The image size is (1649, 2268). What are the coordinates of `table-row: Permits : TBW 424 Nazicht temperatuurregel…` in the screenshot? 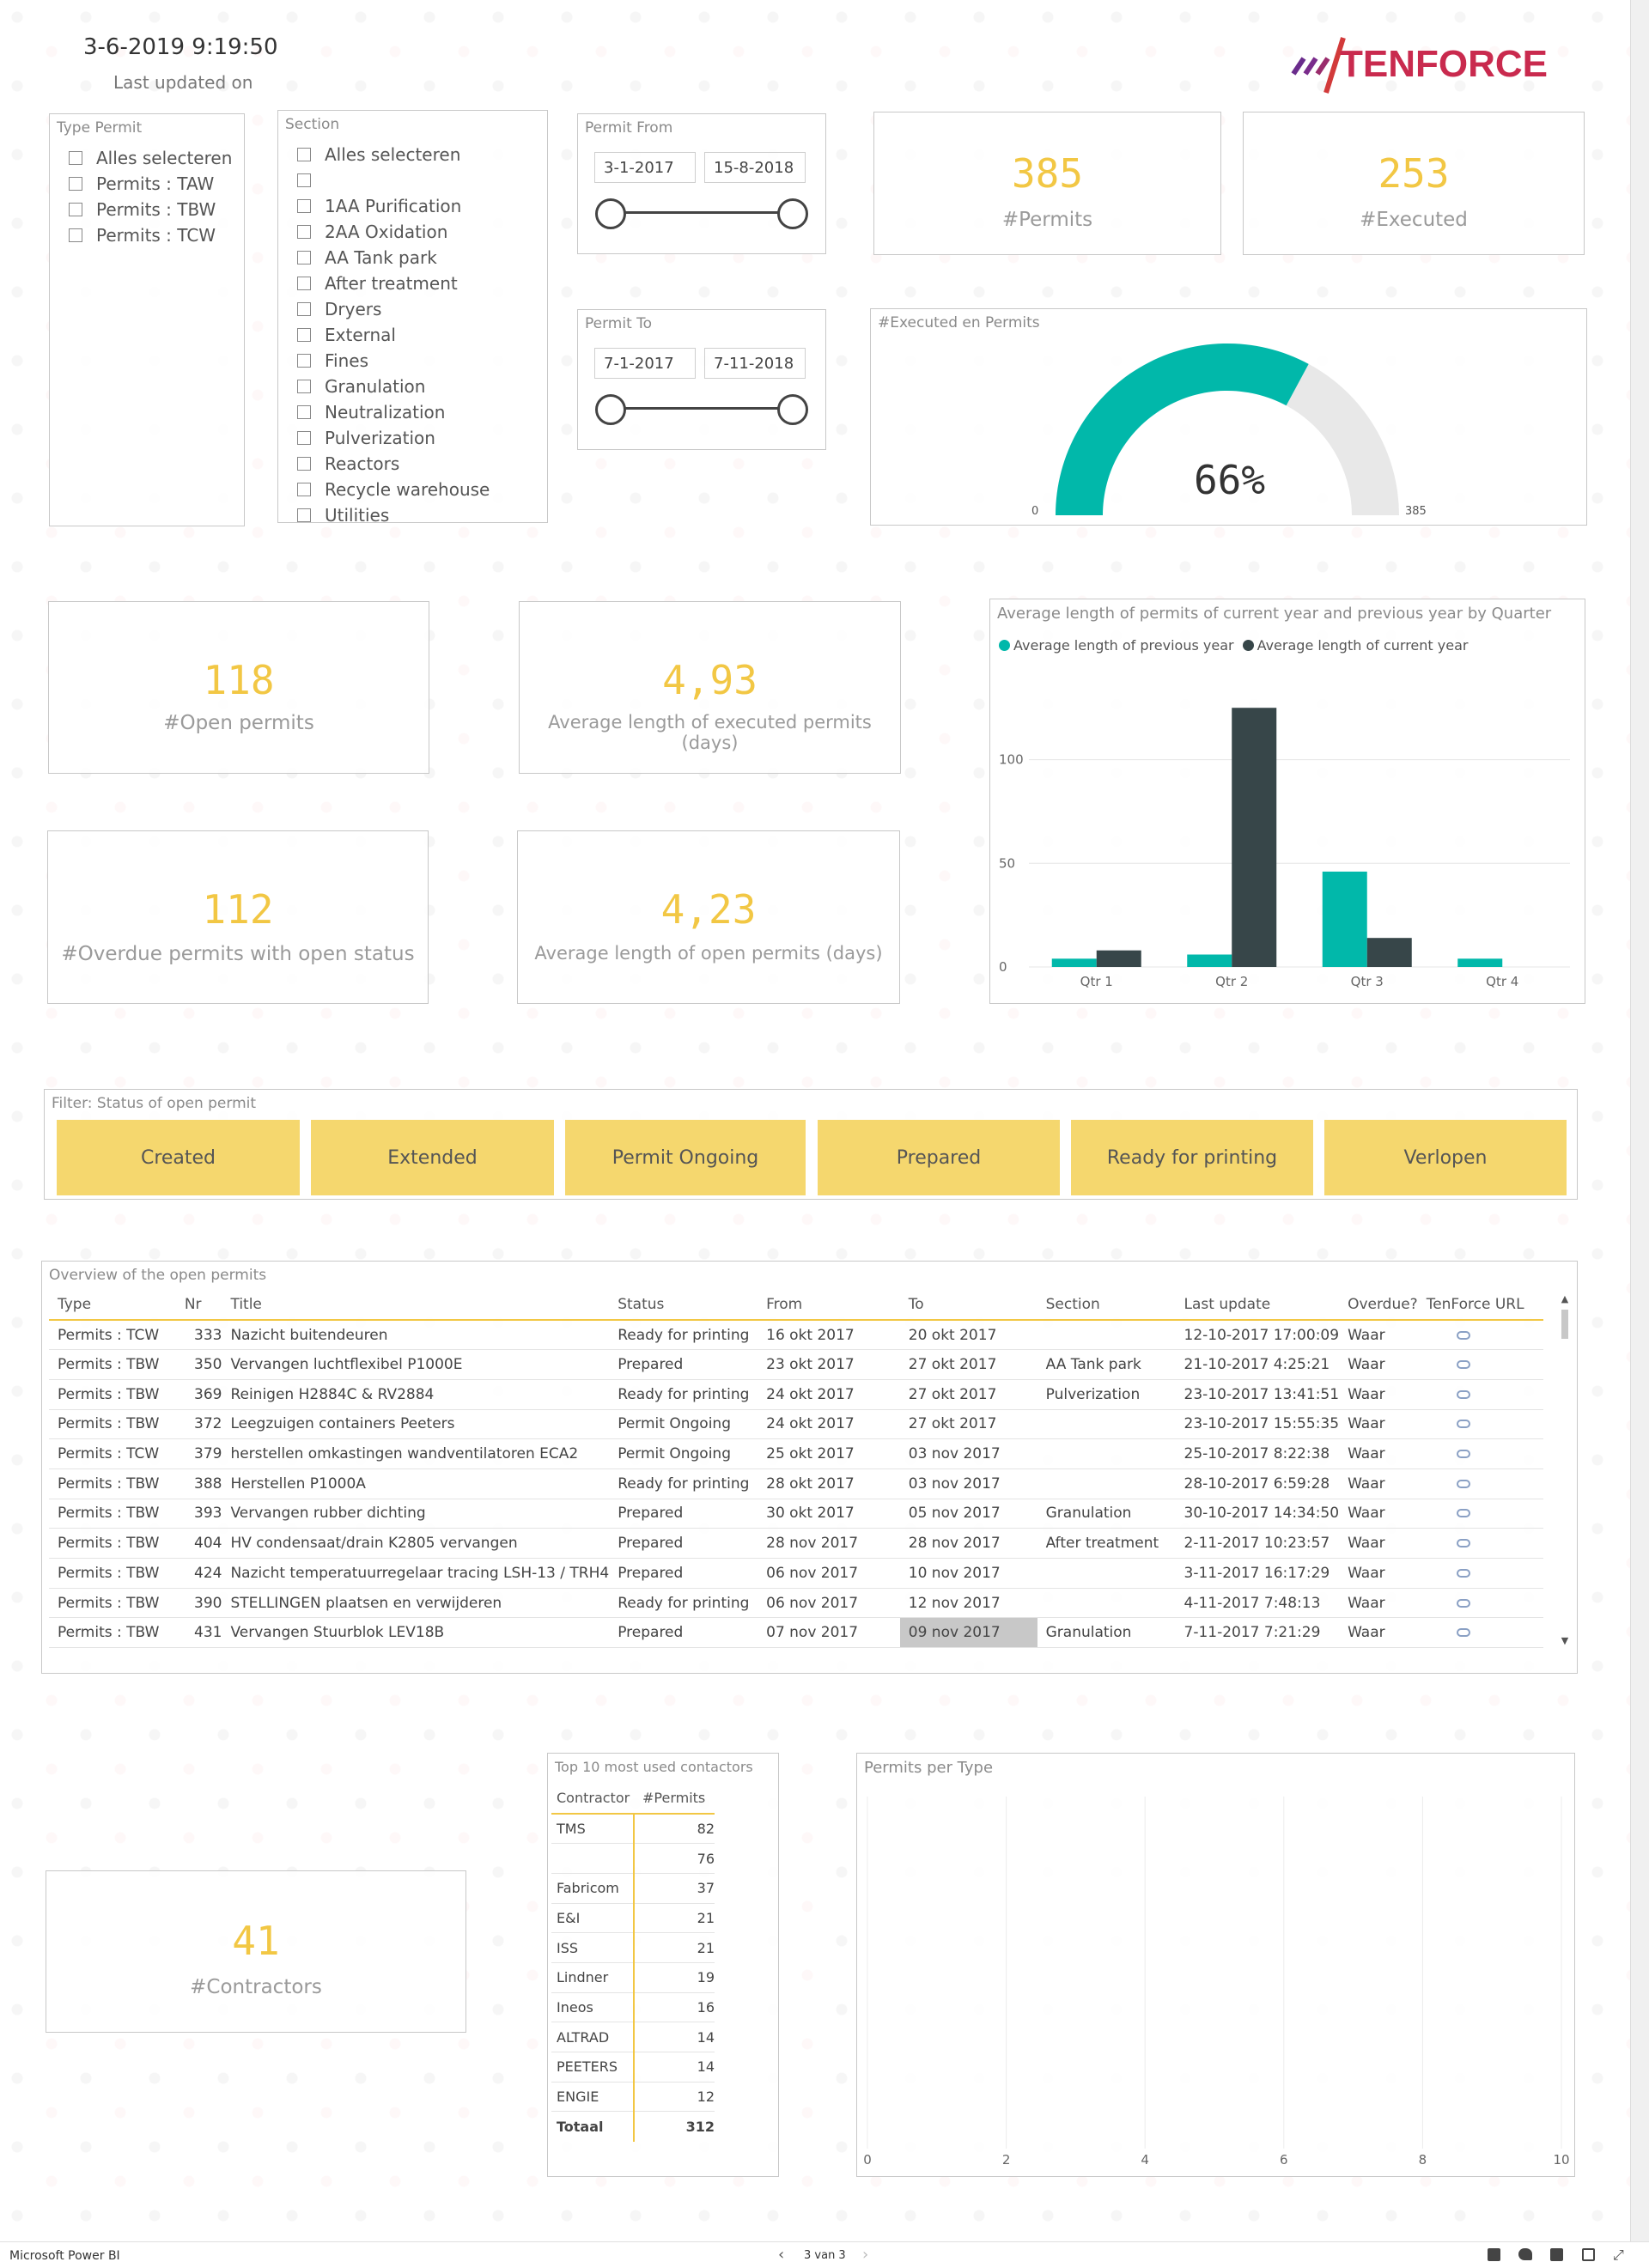 It's located at (796, 1573).